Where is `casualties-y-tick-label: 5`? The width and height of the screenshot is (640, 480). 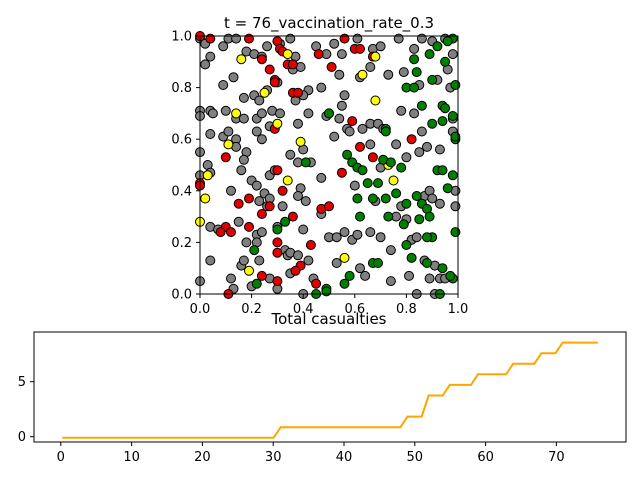
casualties-y-tick-label: 5 is located at coordinates (22, 382).